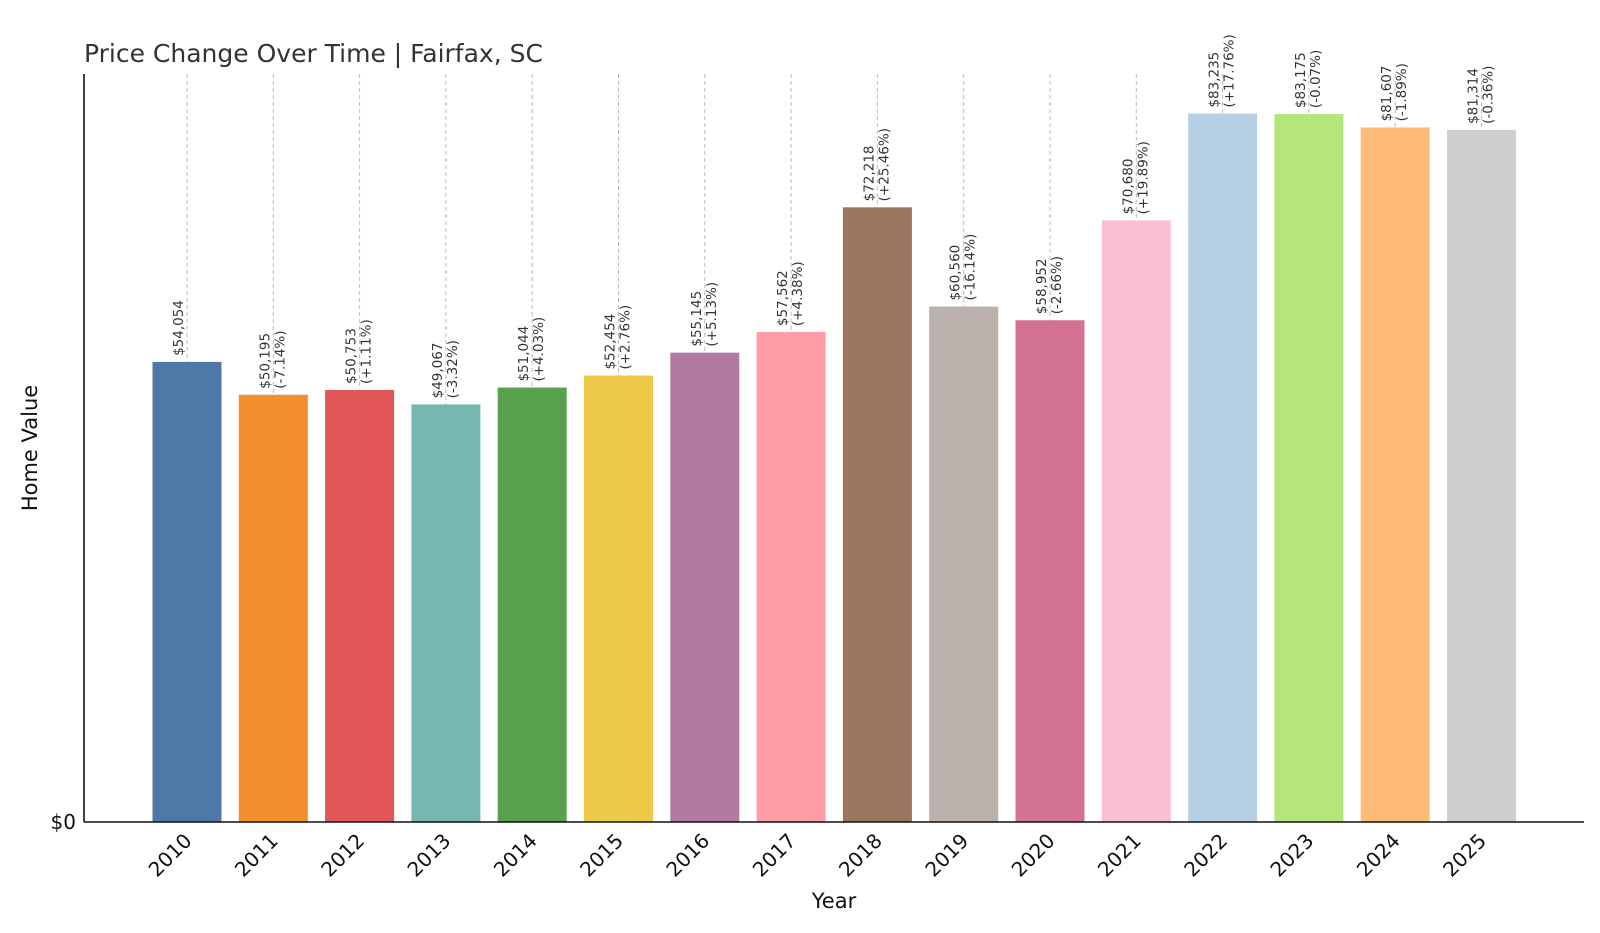 This screenshot has height=933, width=1600. Describe the element at coordinates (313, 53) in the screenshot. I see `chart-title: Price Change Over Time | Fairfax, SC` at that location.